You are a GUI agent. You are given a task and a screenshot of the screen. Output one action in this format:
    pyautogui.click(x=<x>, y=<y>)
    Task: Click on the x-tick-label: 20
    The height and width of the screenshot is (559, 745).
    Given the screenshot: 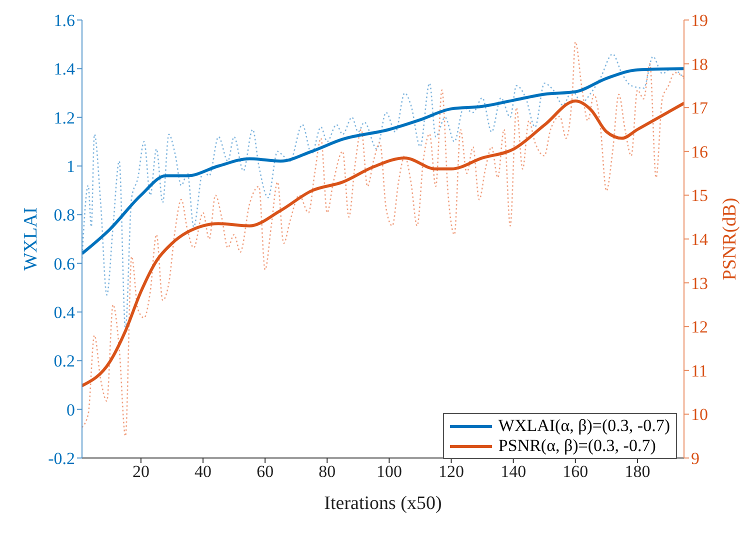 What is the action you would take?
    pyautogui.click(x=141, y=472)
    